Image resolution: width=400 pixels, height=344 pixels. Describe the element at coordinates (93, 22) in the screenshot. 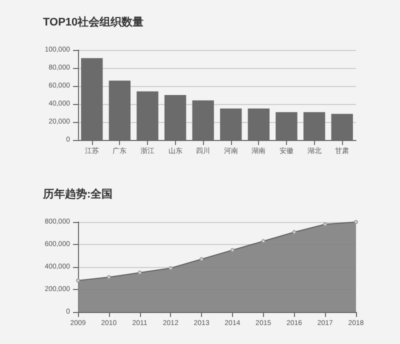

I see `chart-title: TOP10社会组织数量` at that location.